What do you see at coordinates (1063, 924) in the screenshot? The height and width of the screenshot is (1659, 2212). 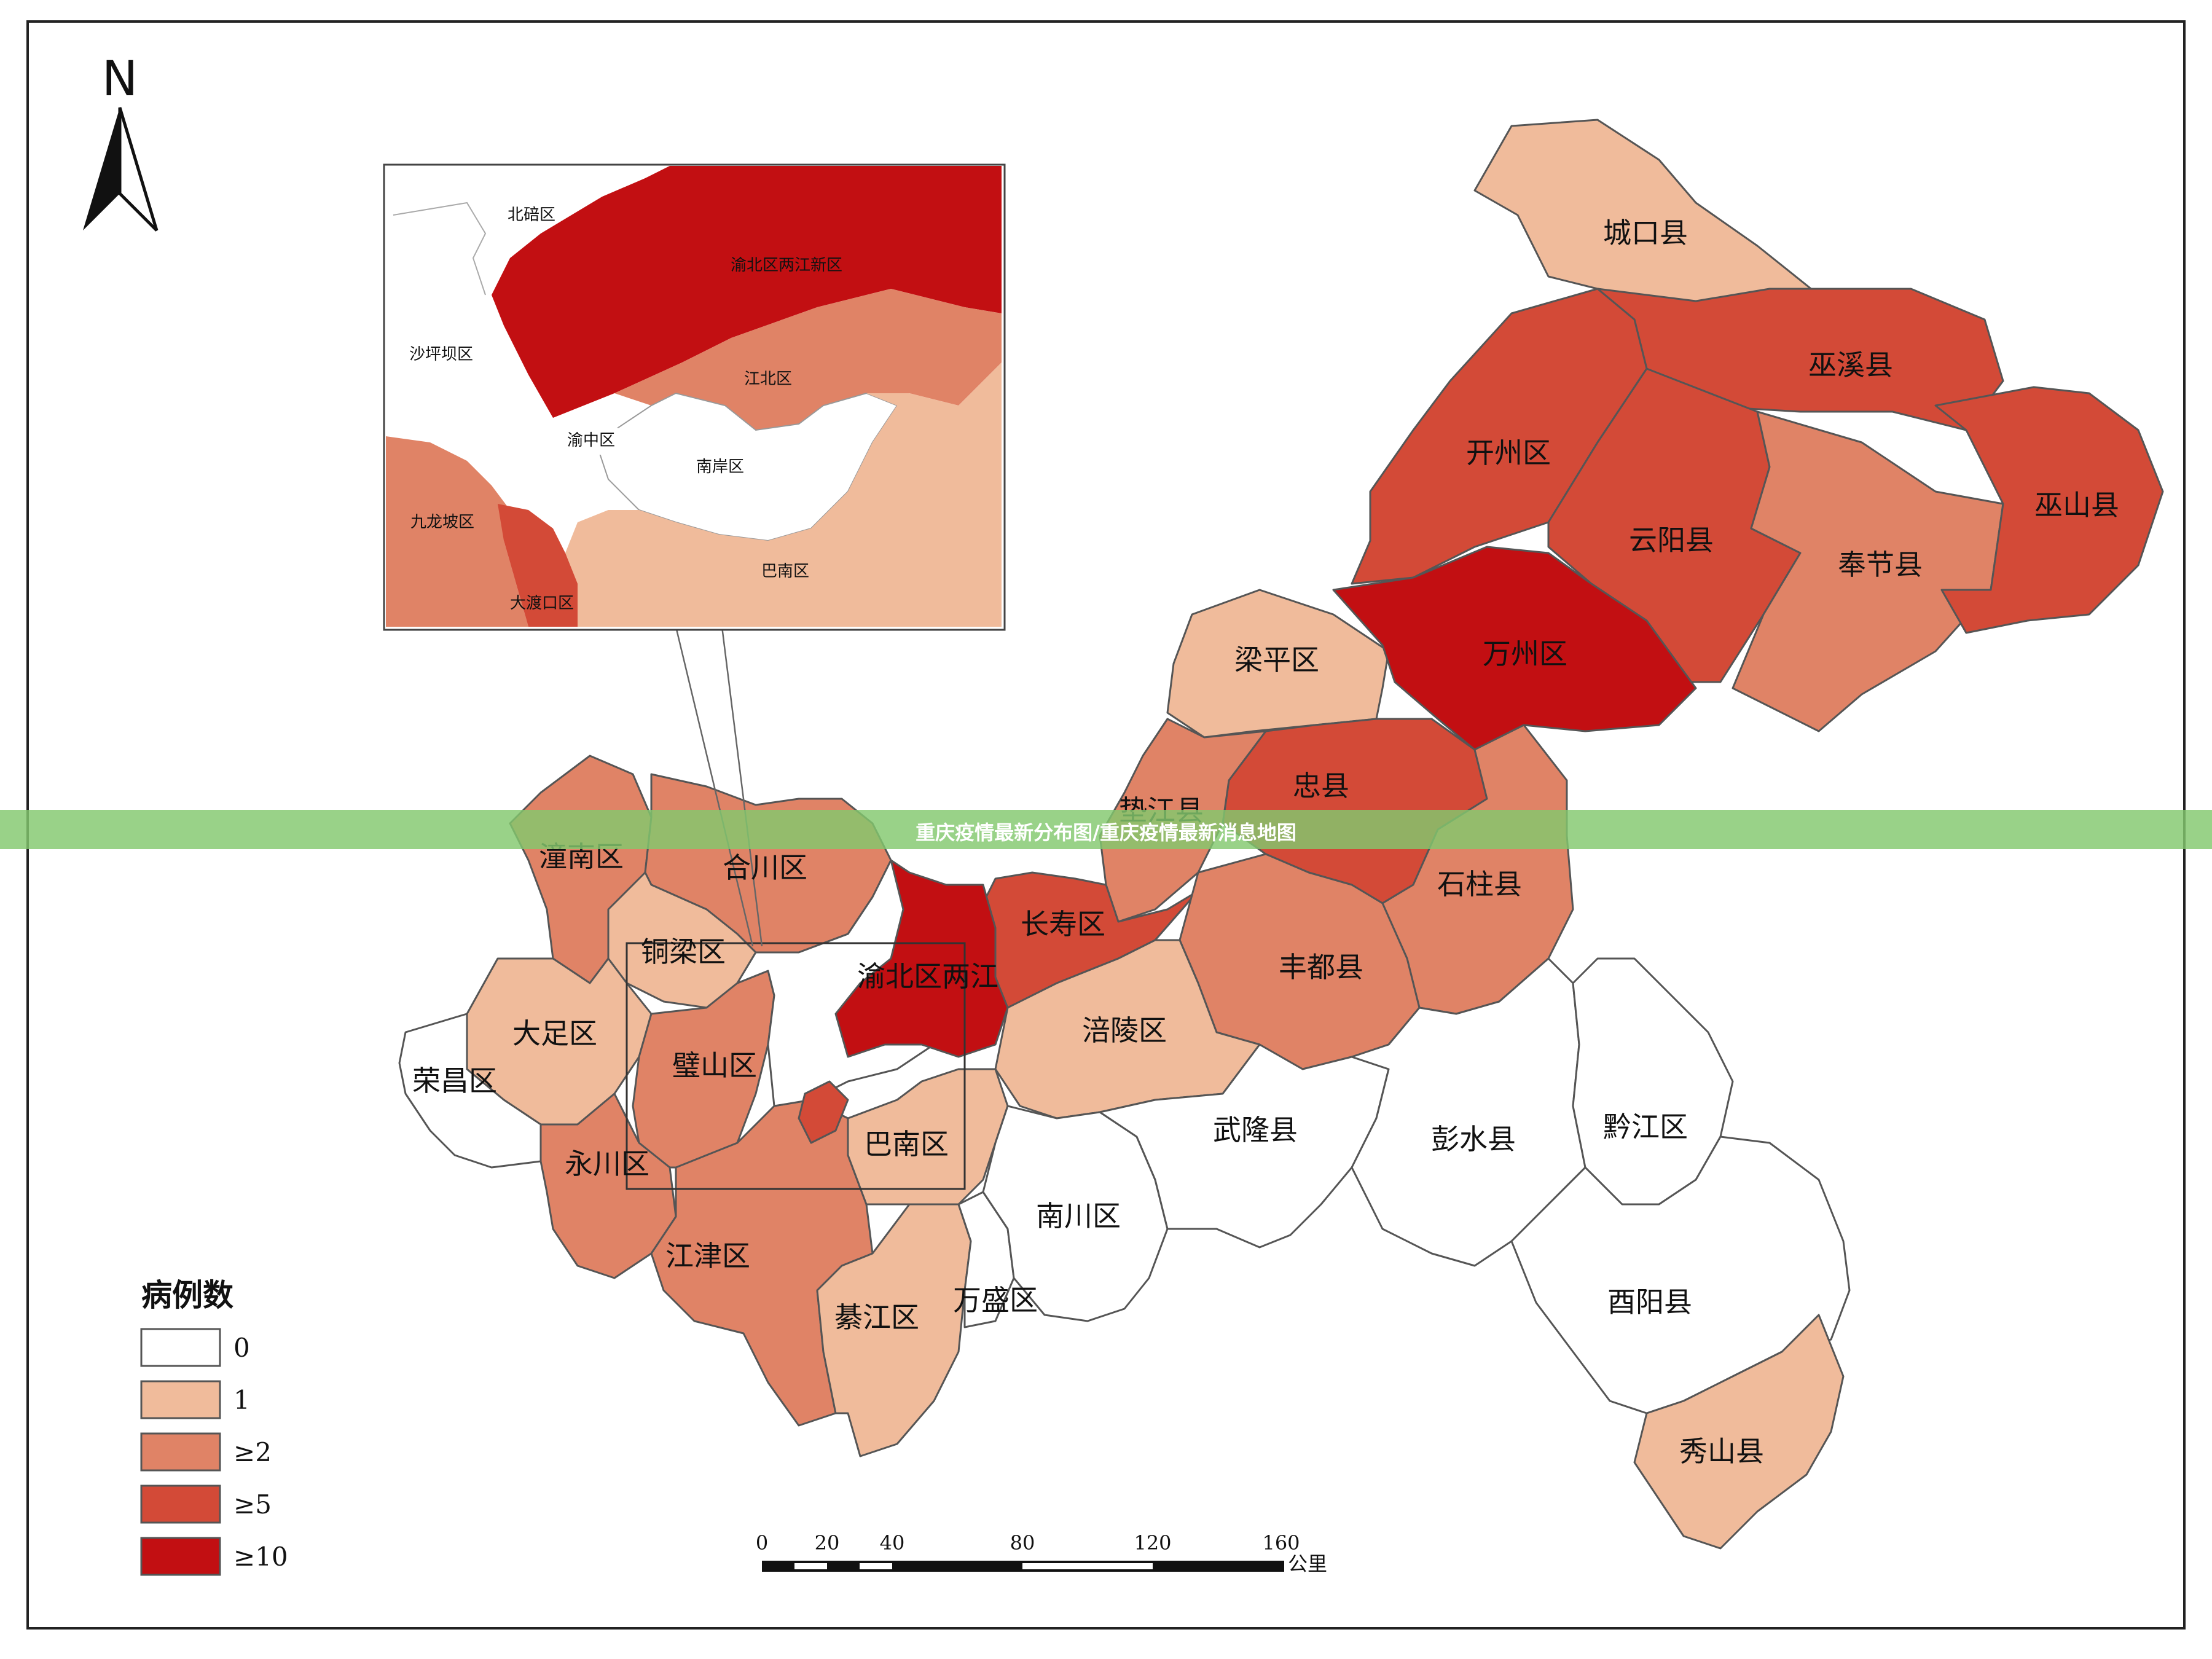 I see `label-changshou: 长寿区` at bounding box center [1063, 924].